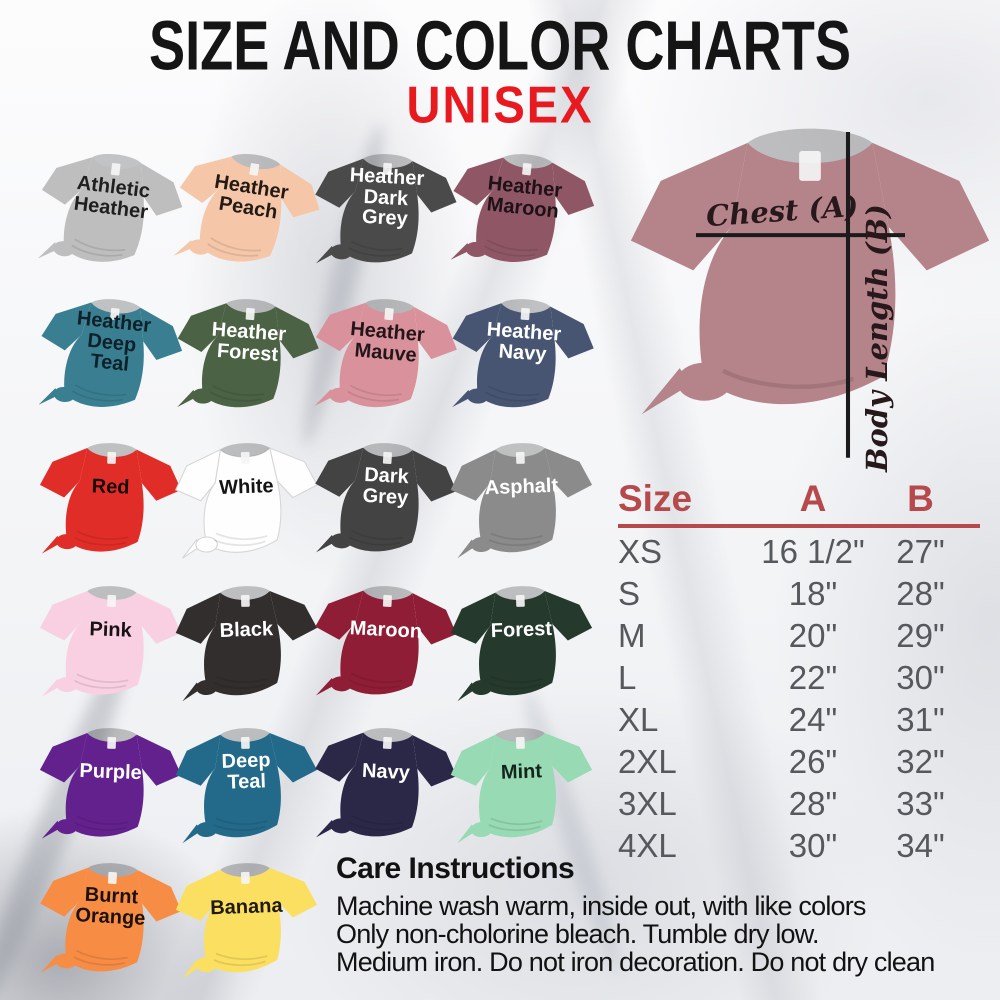  Describe the element at coordinates (249, 342) in the screenshot. I see `color-name-label: Heather Forest` at that location.